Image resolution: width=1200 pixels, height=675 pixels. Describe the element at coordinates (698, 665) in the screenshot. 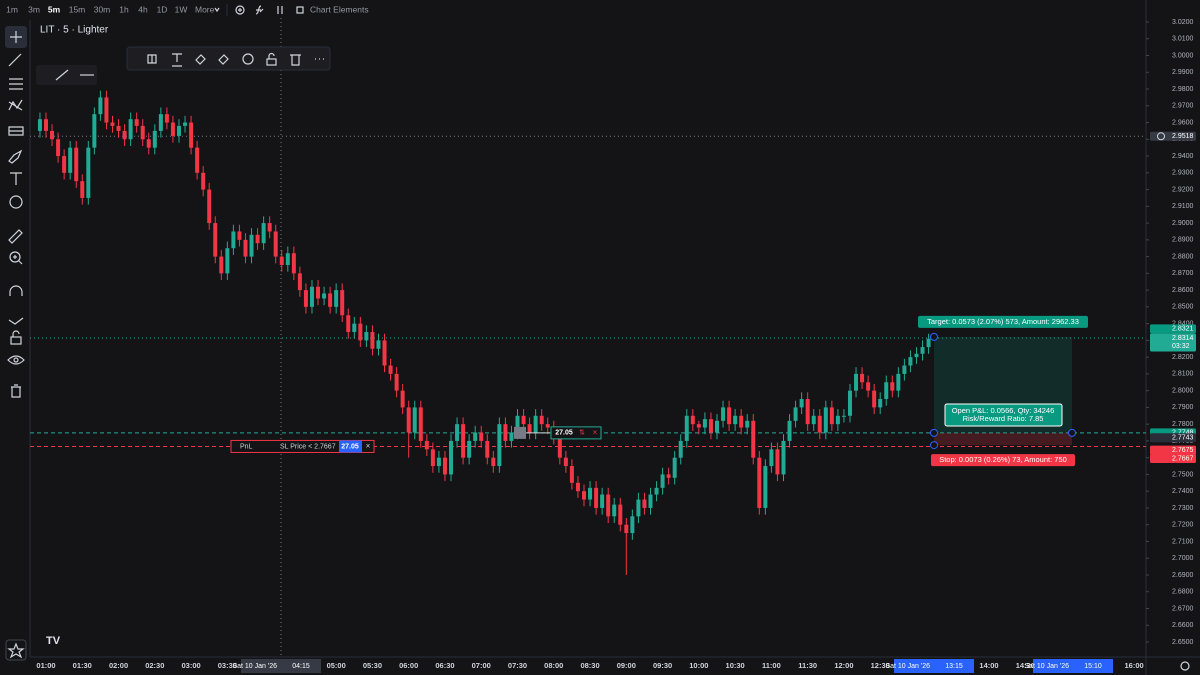

I see `x-tick-label: 10:00` at that location.